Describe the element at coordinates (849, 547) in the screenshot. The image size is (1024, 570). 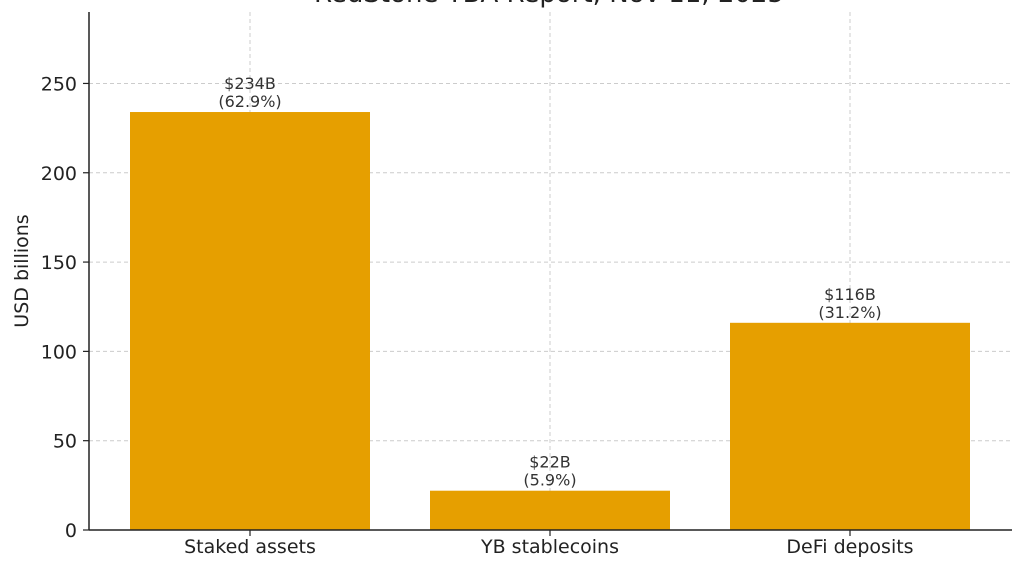
I see `x-tick-label: DeFi deposits` at that location.